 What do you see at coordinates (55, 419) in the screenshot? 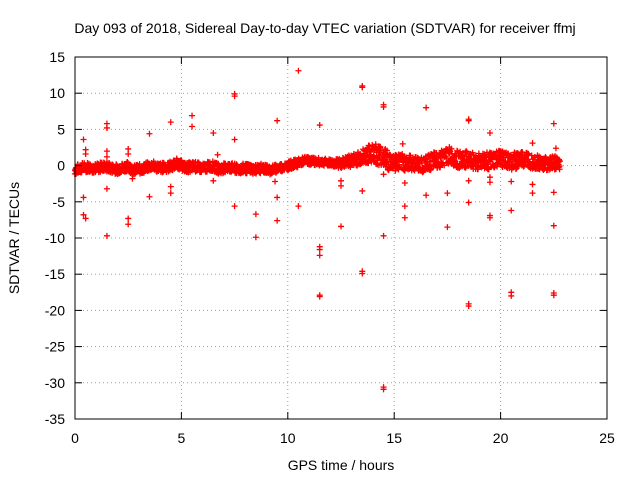
I see `y-tick-label: -35` at bounding box center [55, 419].